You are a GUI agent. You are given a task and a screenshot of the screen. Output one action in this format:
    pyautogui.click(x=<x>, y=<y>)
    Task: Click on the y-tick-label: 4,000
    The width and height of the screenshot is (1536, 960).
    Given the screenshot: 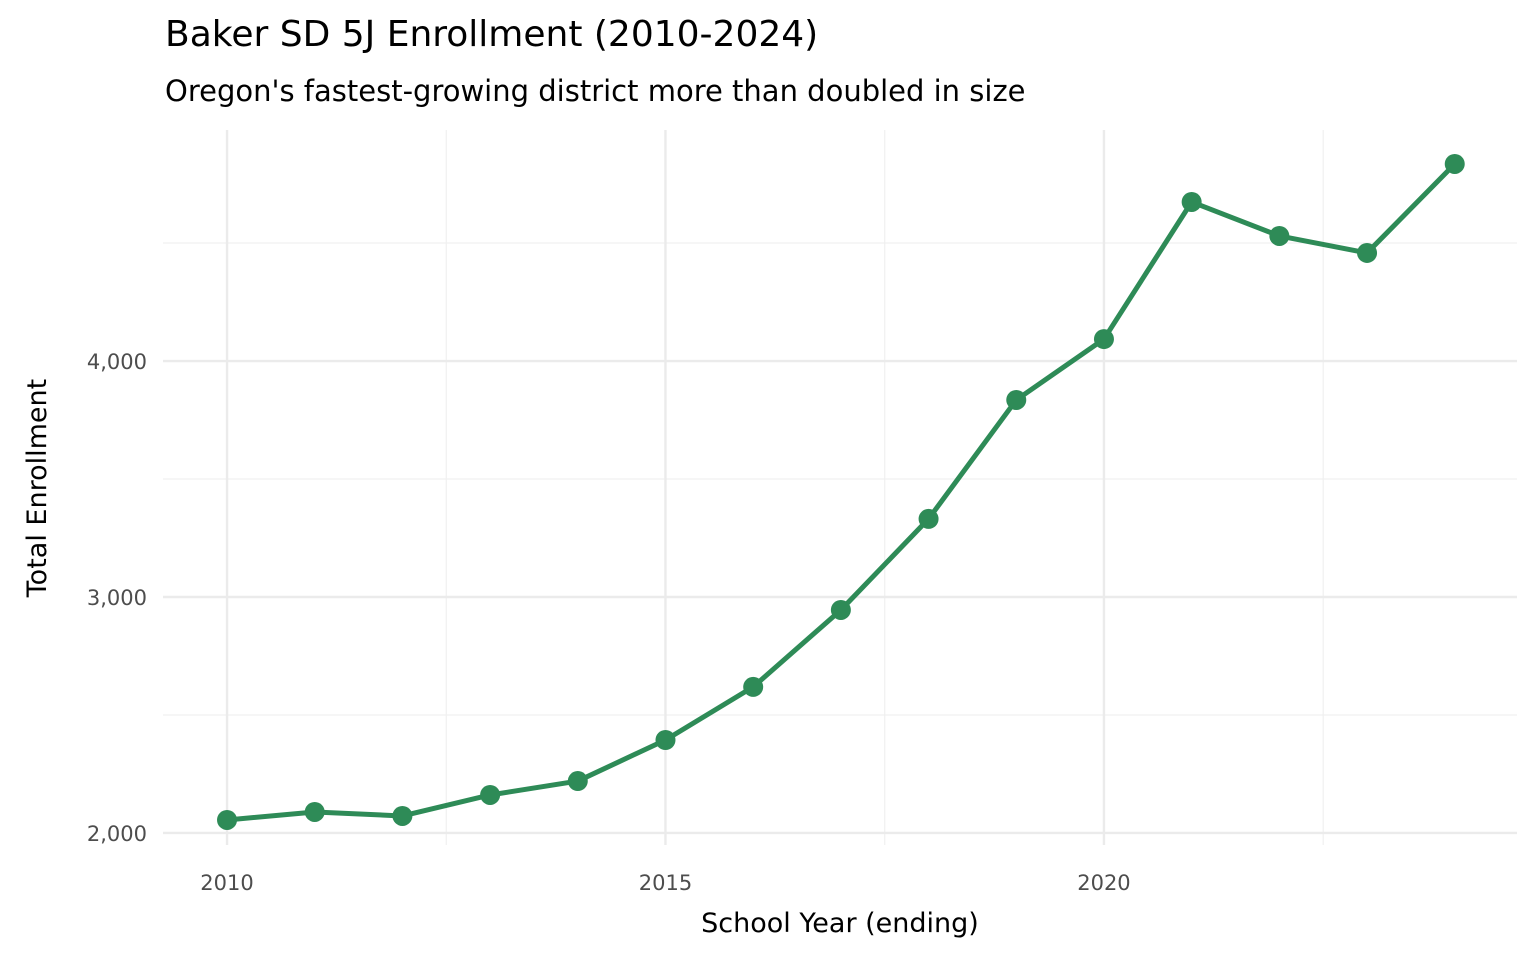 What is the action you would take?
    pyautogui.click(x=117, y=362)
    